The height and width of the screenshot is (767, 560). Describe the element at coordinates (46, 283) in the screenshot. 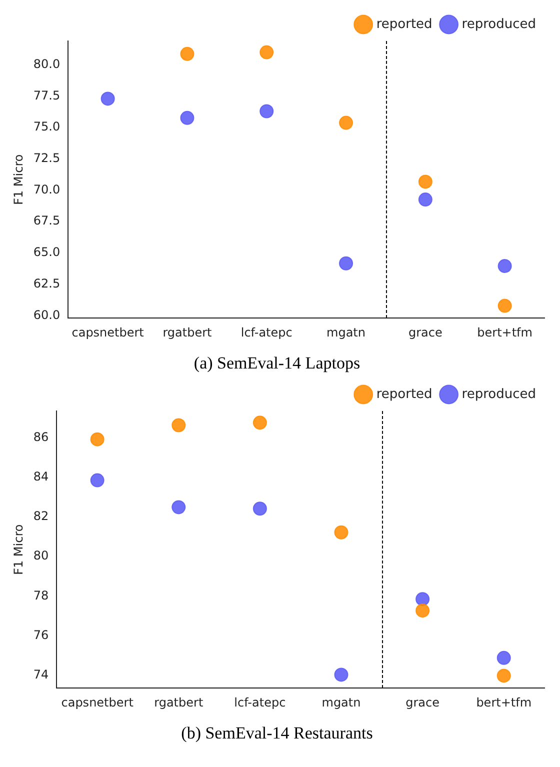

I see `y-tick-label: 62.5` at that location.